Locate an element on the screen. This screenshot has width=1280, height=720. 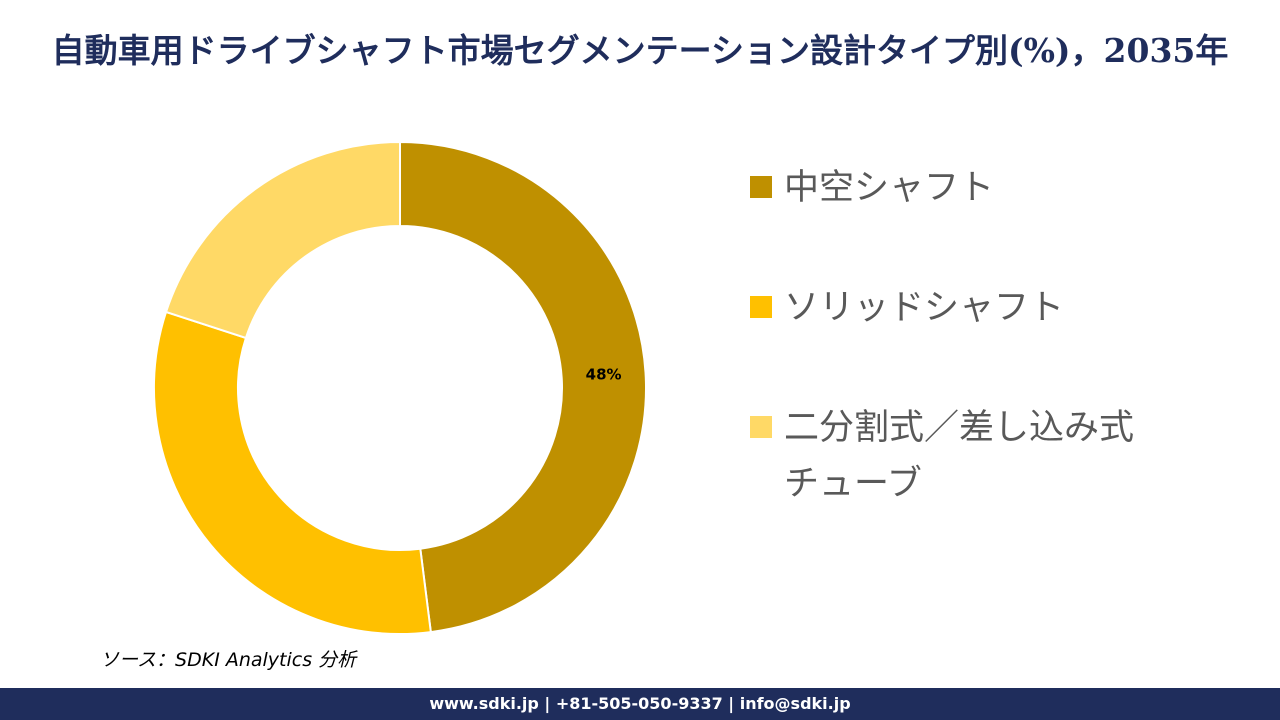
chart-title: 自動車用ドライブシャフト市場セグメンテーション設計タイプ別(%)，2035年 is located at coordinates (640, 50).